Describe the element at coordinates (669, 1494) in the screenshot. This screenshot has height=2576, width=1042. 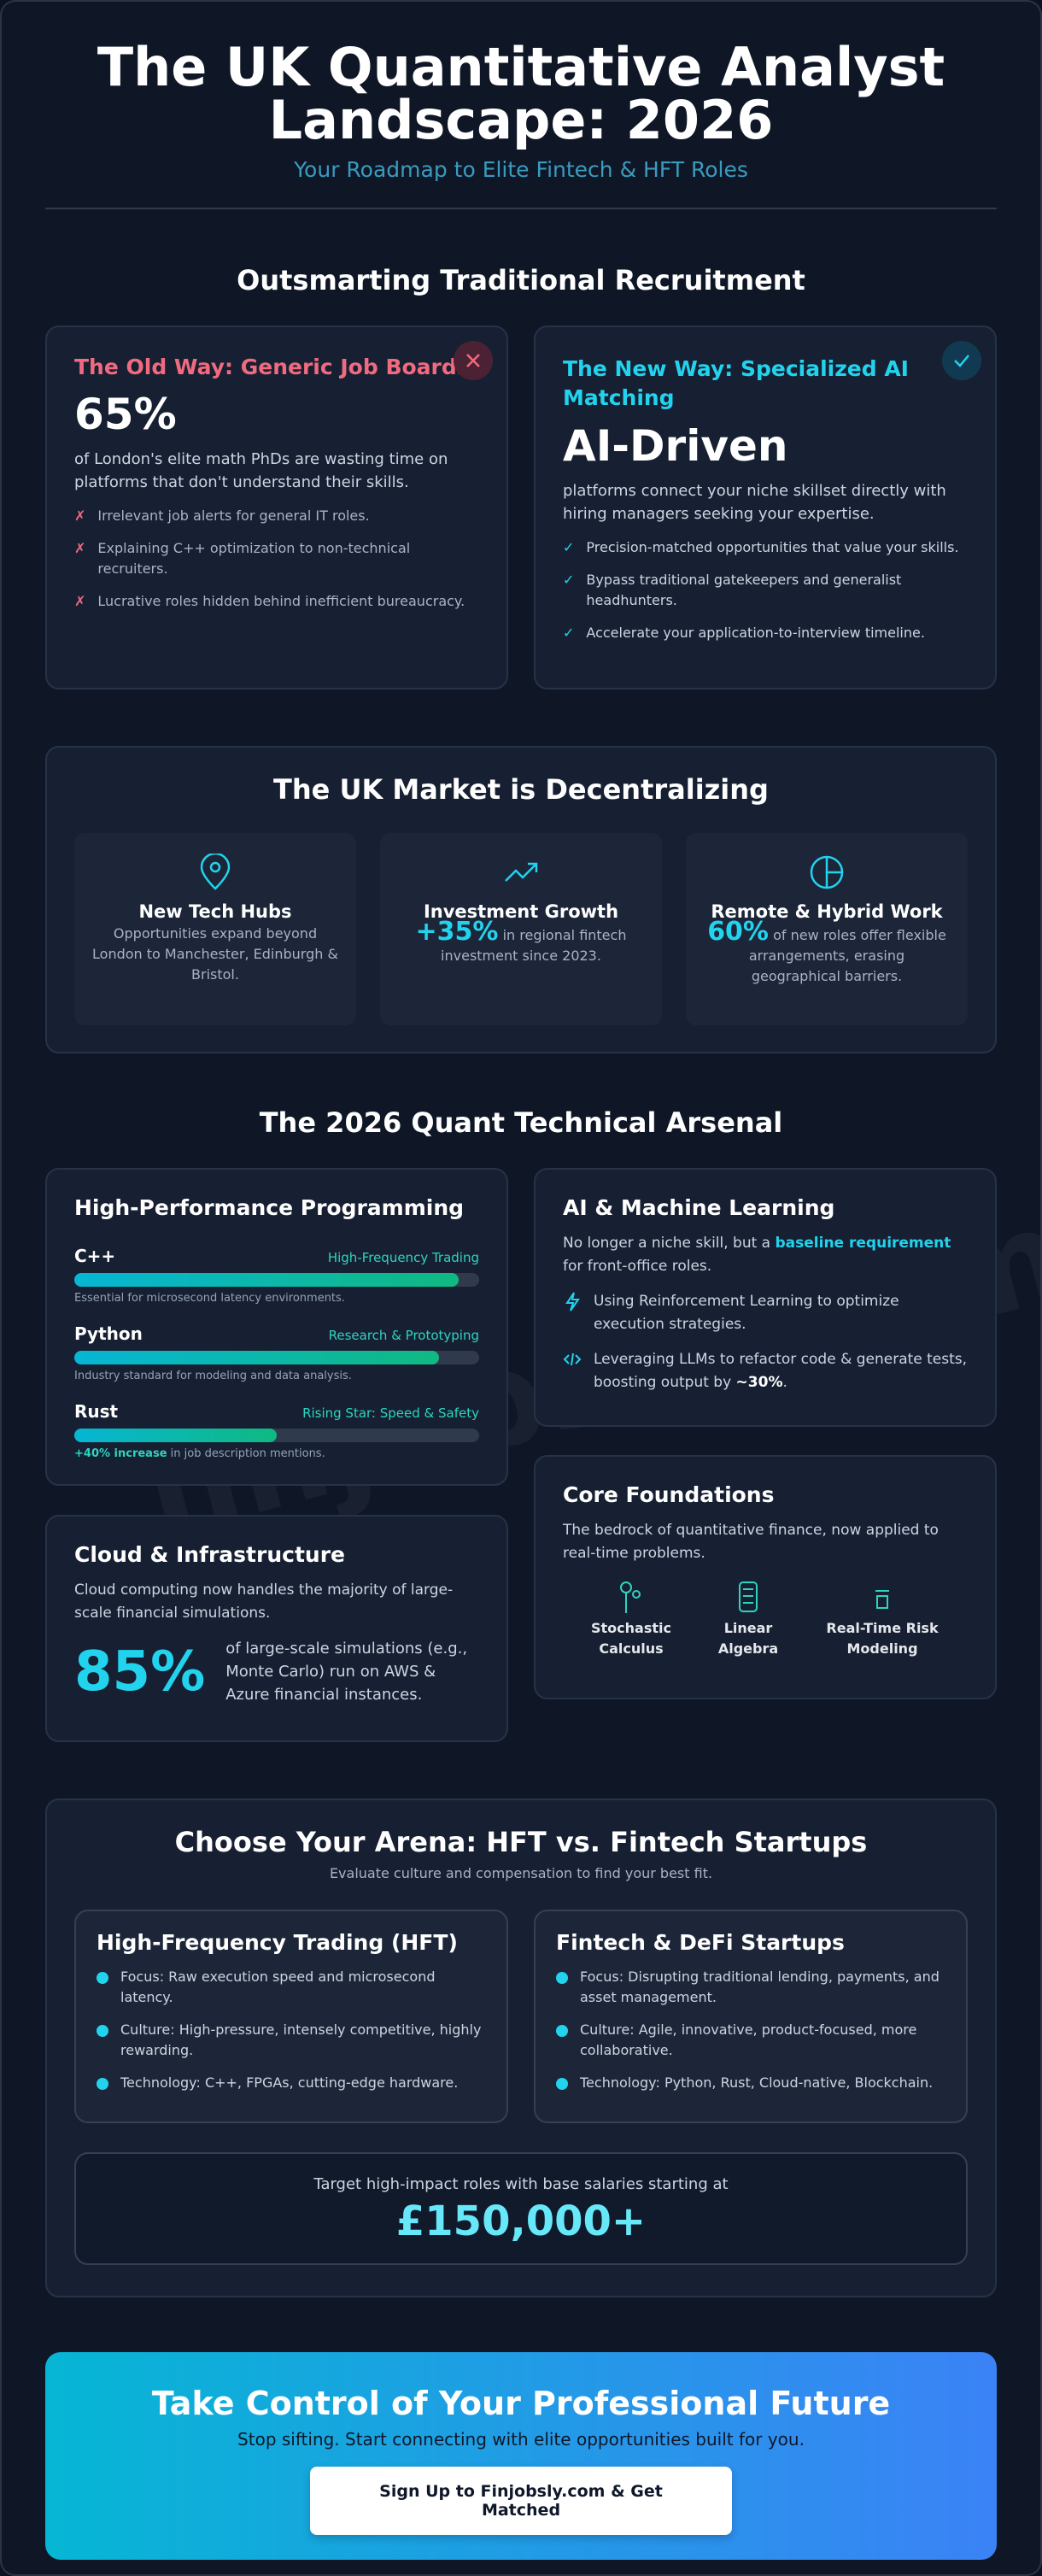
I see `card-title: Core Foundations` at that location.